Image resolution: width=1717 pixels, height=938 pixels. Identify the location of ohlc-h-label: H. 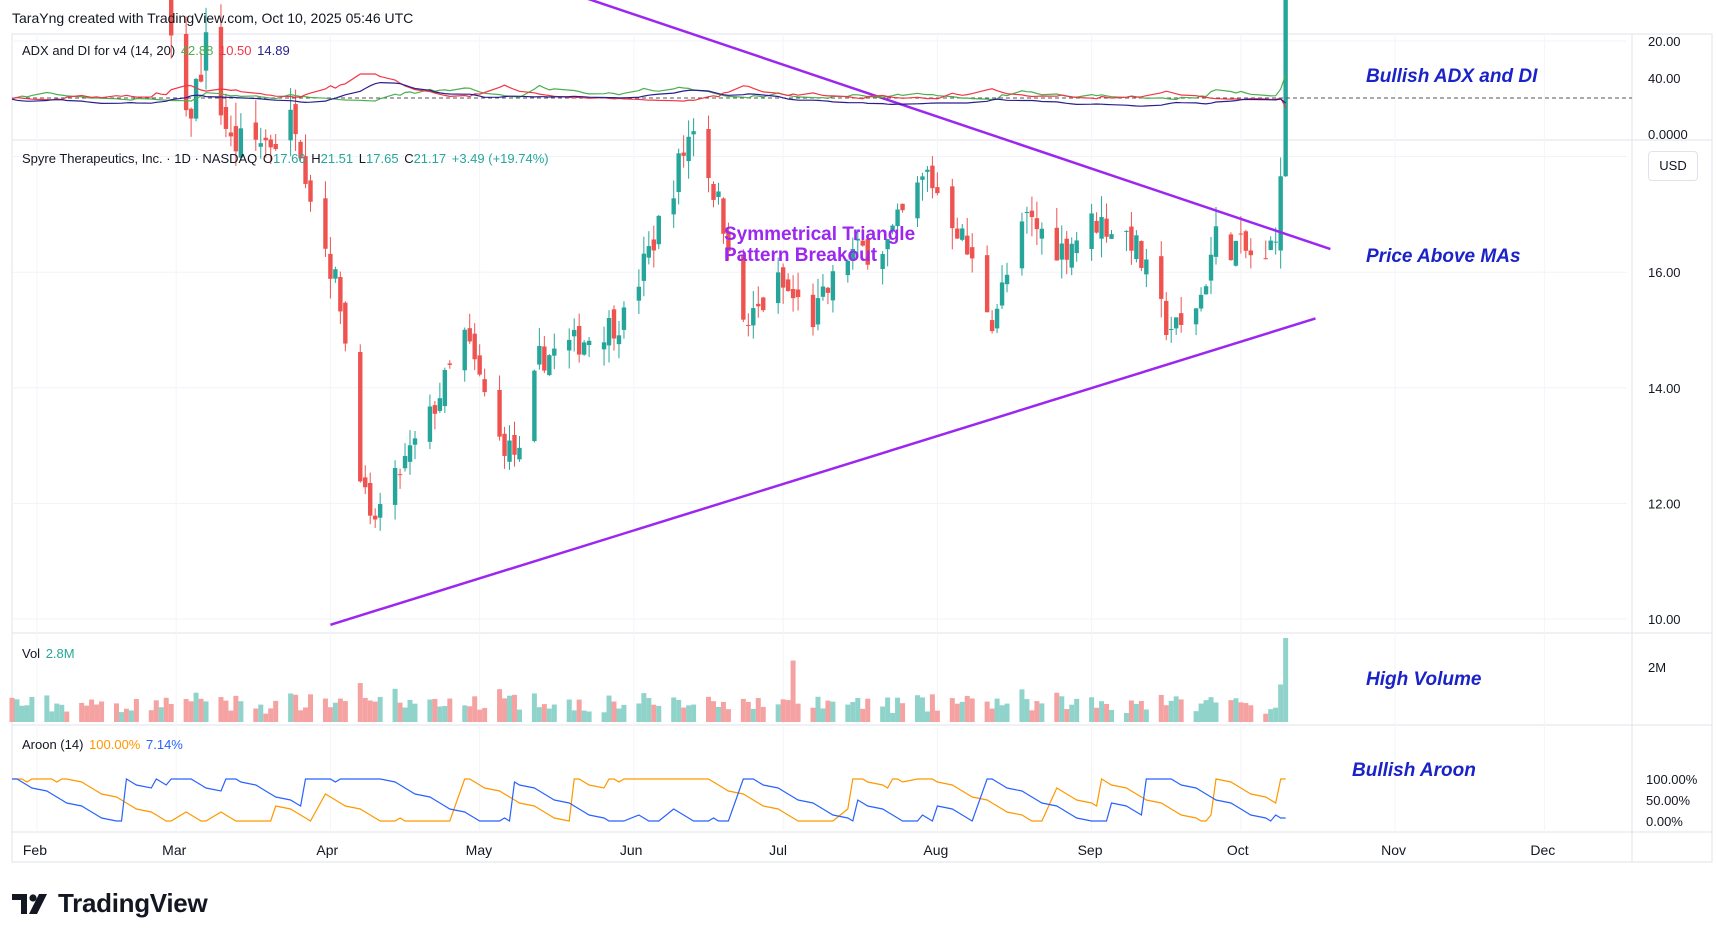
(316, 158).